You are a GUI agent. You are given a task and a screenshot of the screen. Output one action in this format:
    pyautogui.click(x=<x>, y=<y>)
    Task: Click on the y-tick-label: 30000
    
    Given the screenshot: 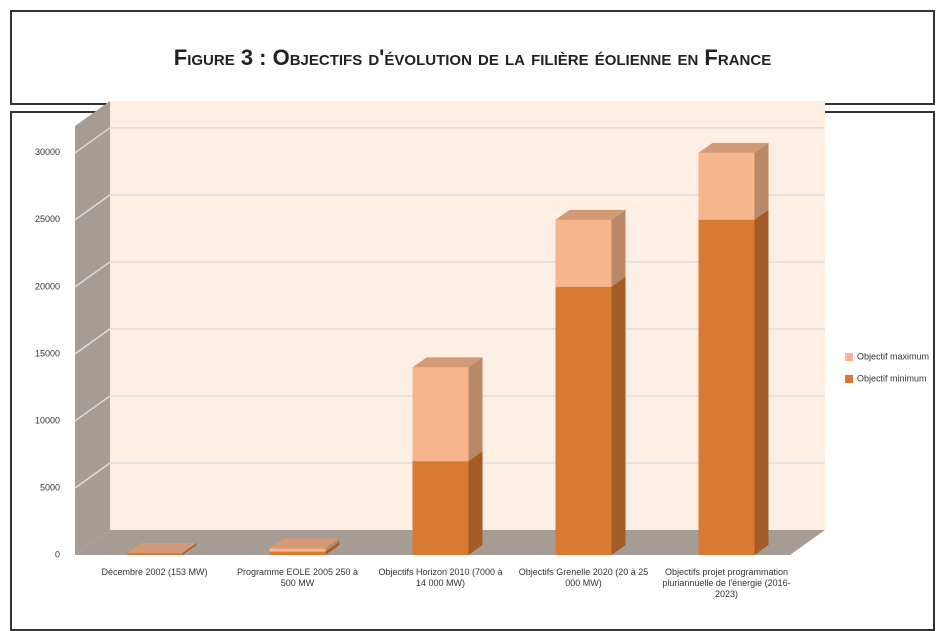 What is the action you would take?
    pyautogui.click(x=47, y=152)
    